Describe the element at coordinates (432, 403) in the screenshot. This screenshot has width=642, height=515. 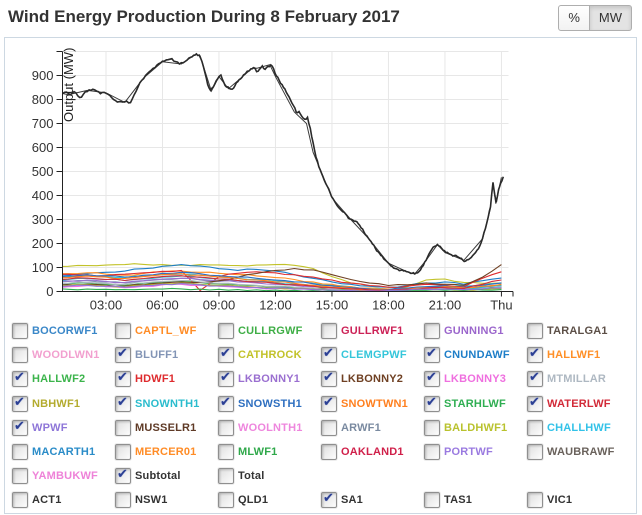
I see `farm-checkbox-STARHLWF` at that location.